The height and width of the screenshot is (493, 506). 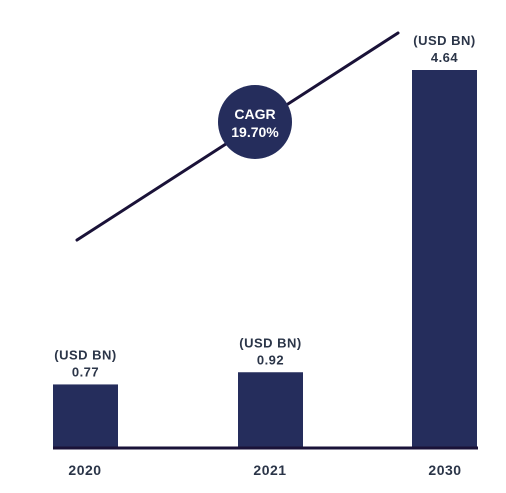 What do you see at coordinates (444, 470) in the screenshot?
I see `x-tick-2030: 2030` at bounding box center [444, 470].